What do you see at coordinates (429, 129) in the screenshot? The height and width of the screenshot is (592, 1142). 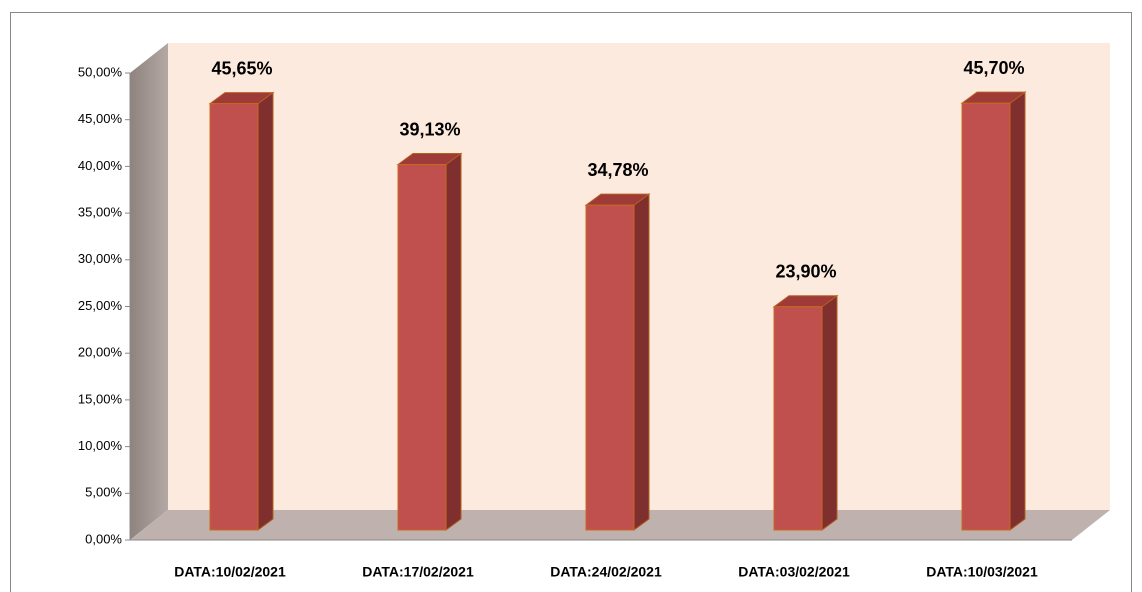 I see `value-label: 39,13%` at bounding box center [429, 129].